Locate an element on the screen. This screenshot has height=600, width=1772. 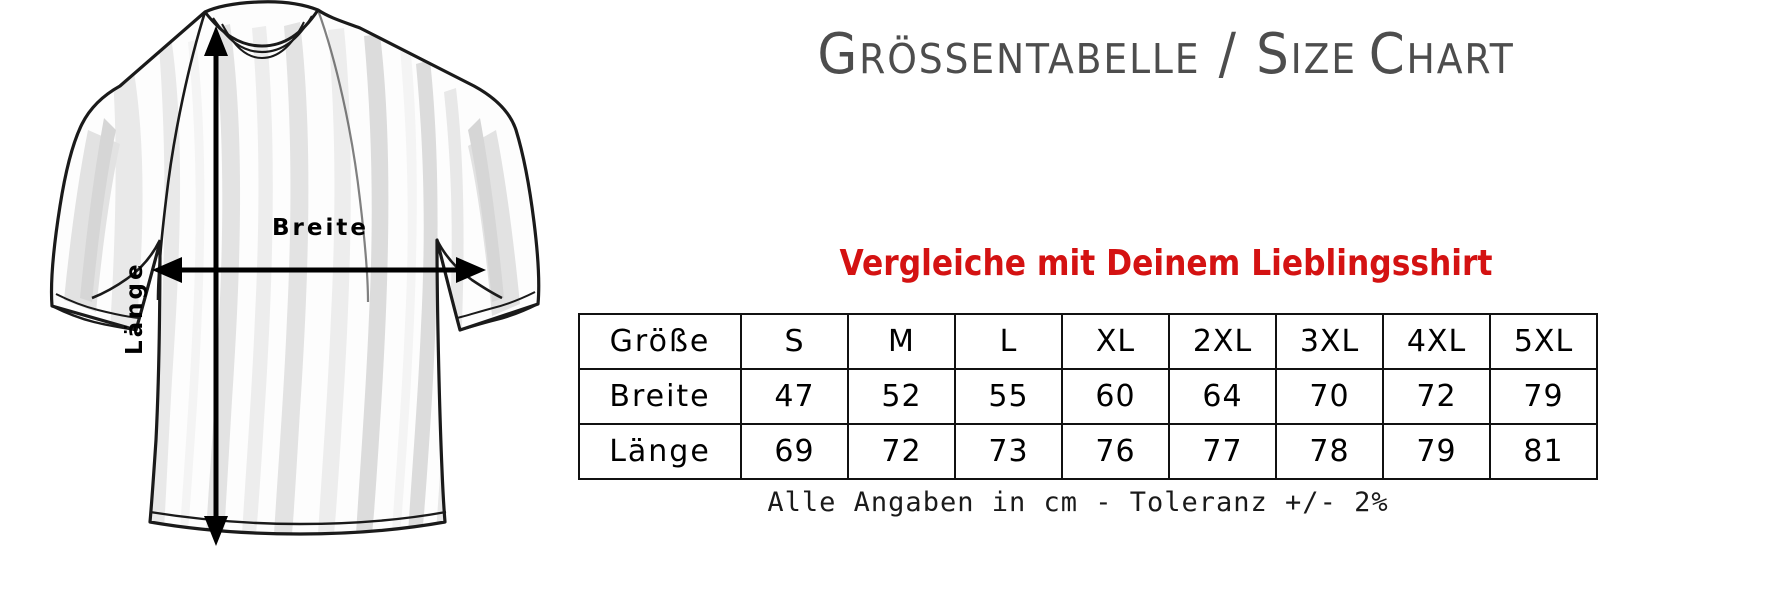
table-row-laenge: Länge 69 72 73 76 77 78 79 81 is located at coordinates (1088, 451).